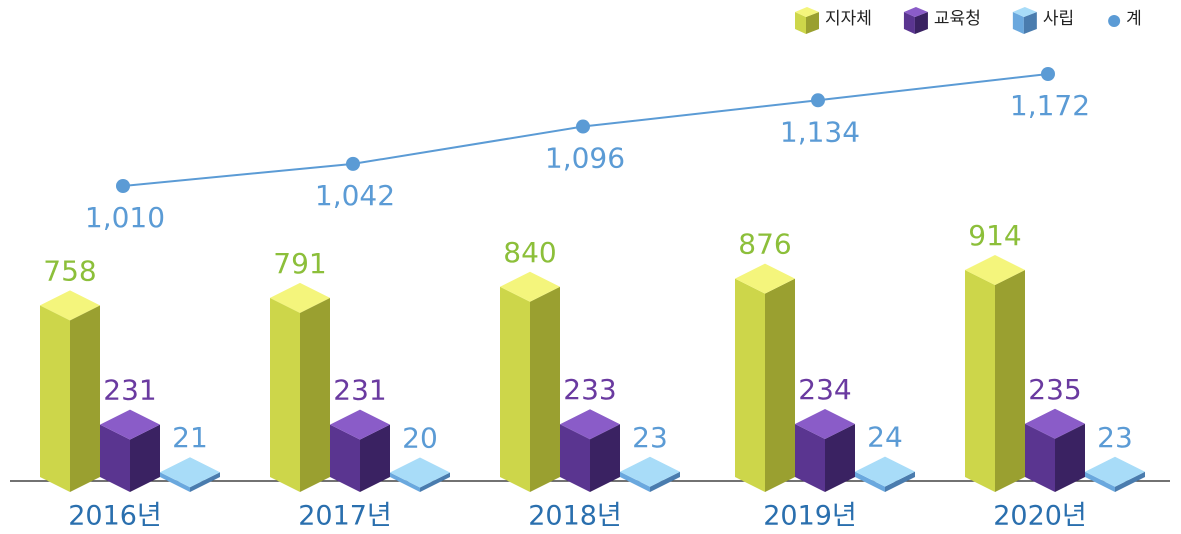 The height and width of the screenshot is (534, 1181). What do you see at coordinates (764, 244) in the screenshot?
I see `data-label: 876` at bounding box center [764, 244].